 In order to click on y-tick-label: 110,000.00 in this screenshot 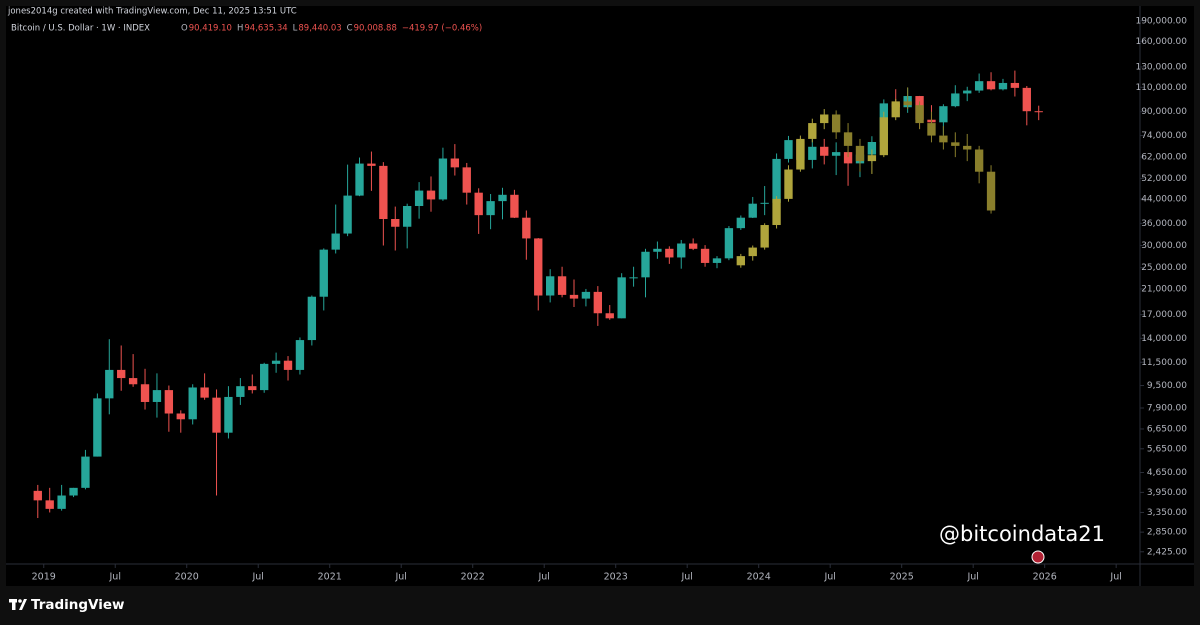, I will do `click(1161, 88)`.